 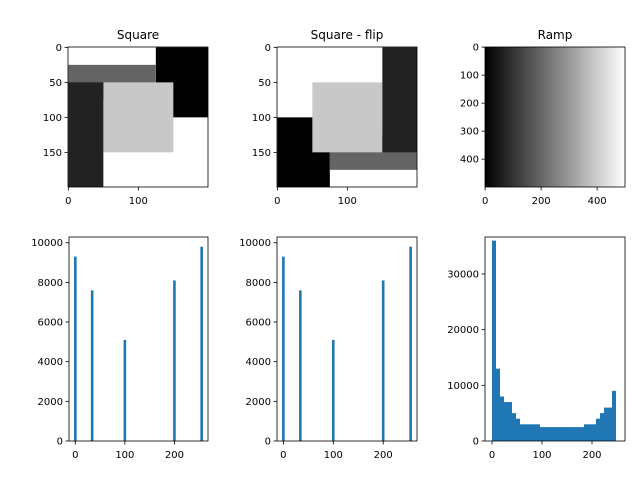 What do you see at coordinates (469, 160) in the screenshot?
I see `y-tick-label: 400` at bounding box center [469, 160].